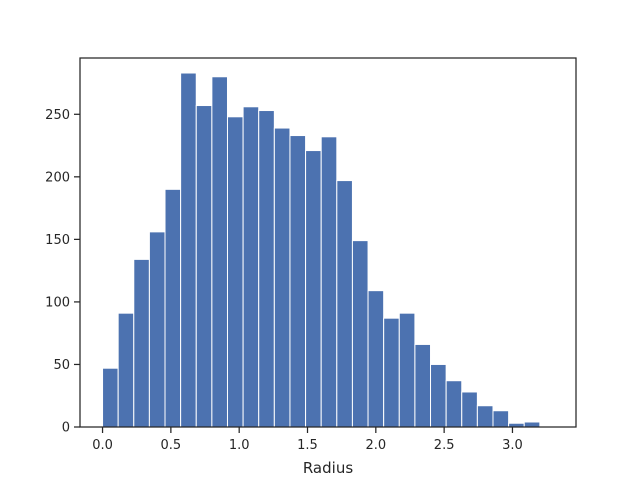 The width and height of the screenshot is (640, 480). What do you see at coordinates (375, 445) in the screenshot?
I see `x-tick-label: 2.0` at bounding box center [375, 445].